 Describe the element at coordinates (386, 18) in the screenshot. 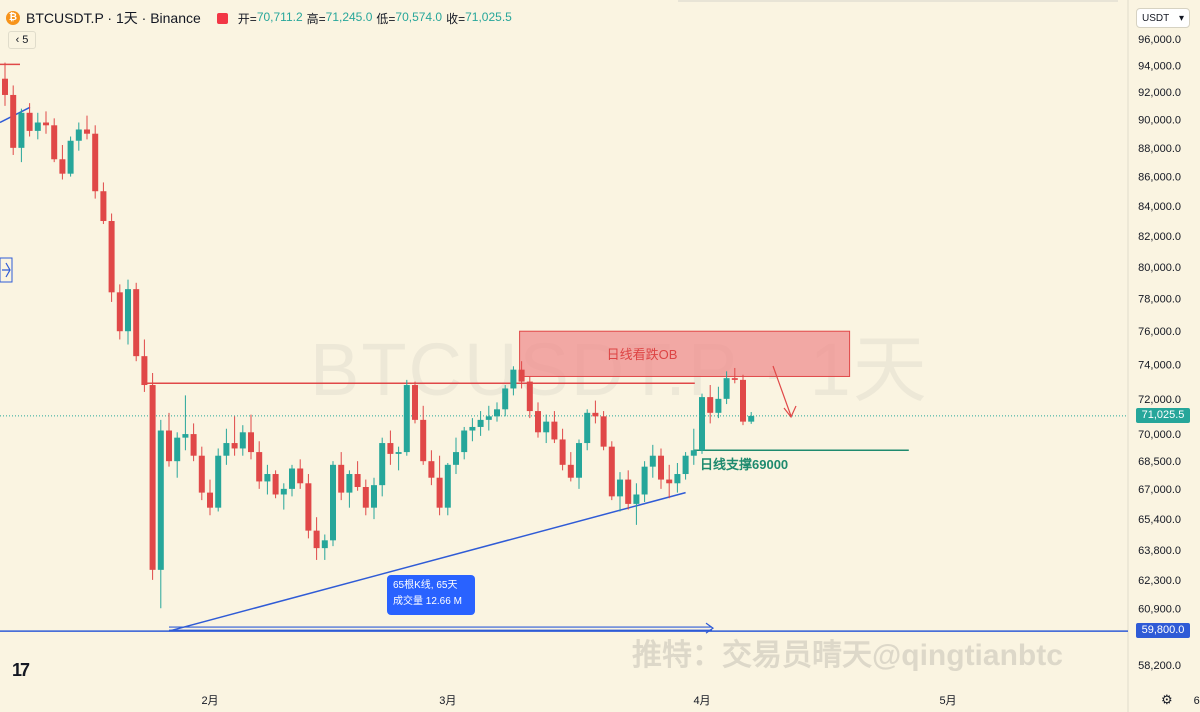

I see `low-label: 低=` at that location.